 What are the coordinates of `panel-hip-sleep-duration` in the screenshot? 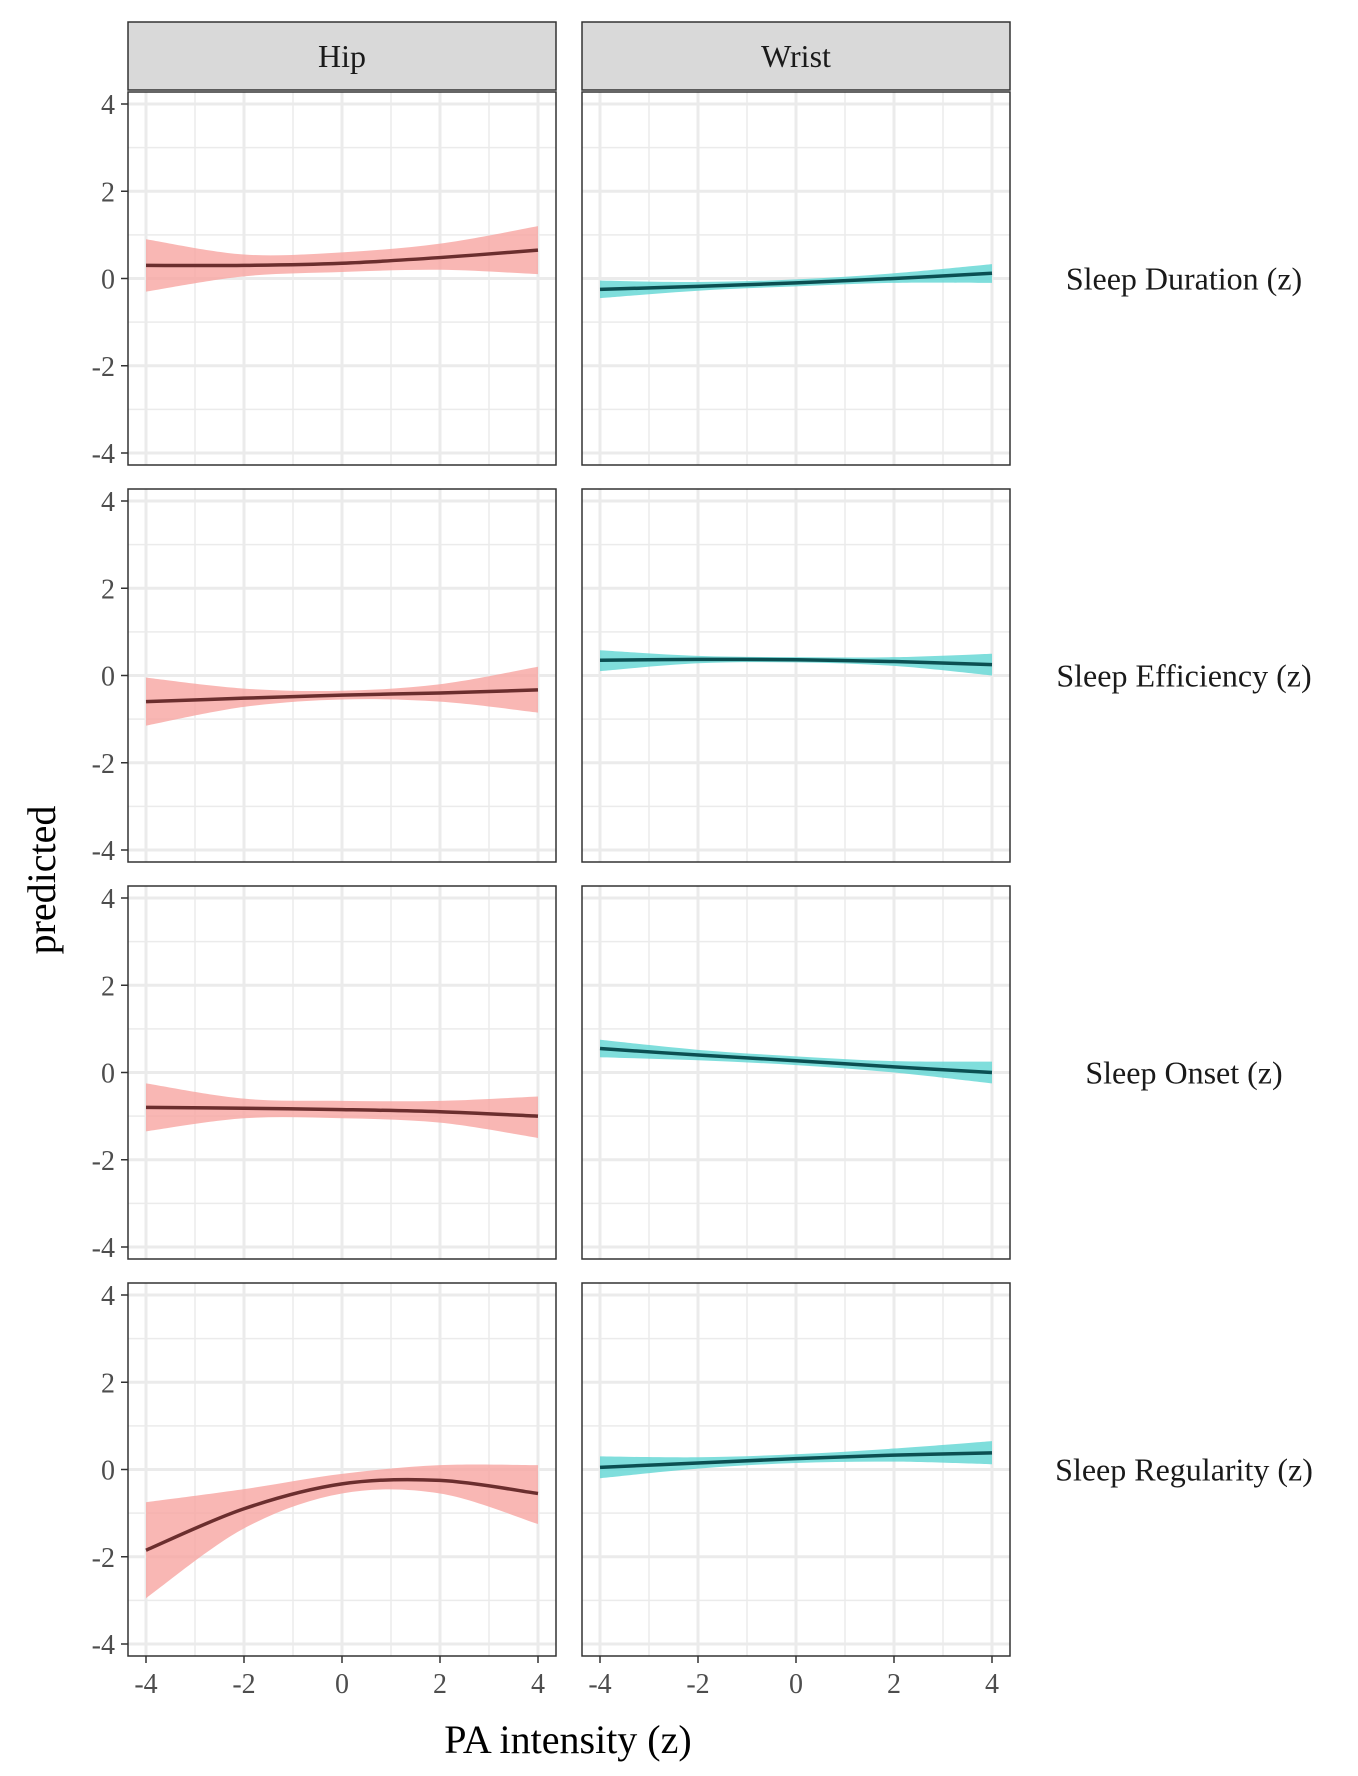 It's located at (342, 278).